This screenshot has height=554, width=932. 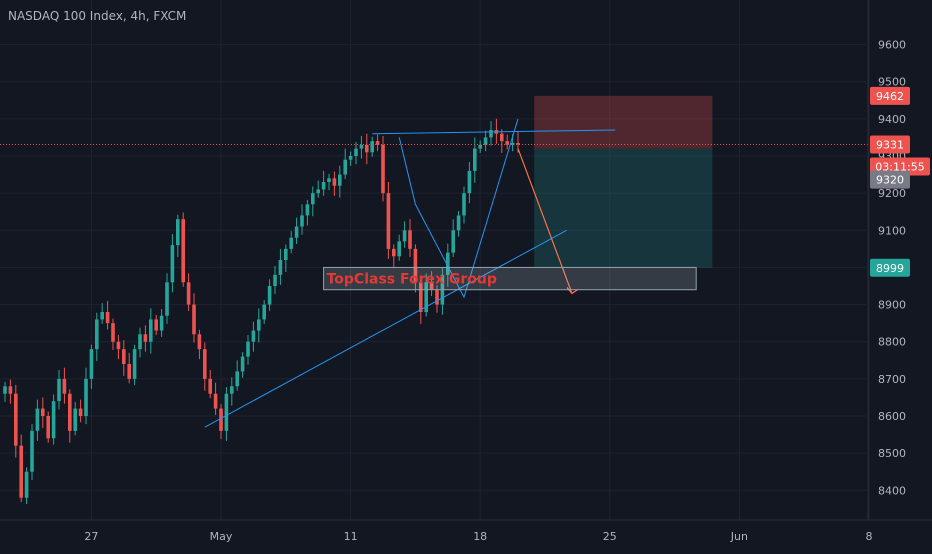 What do you see at coordinates (892, 379) in the screenshot?
I see `price-tick-label: 8700` at bounding box center [892, 379].